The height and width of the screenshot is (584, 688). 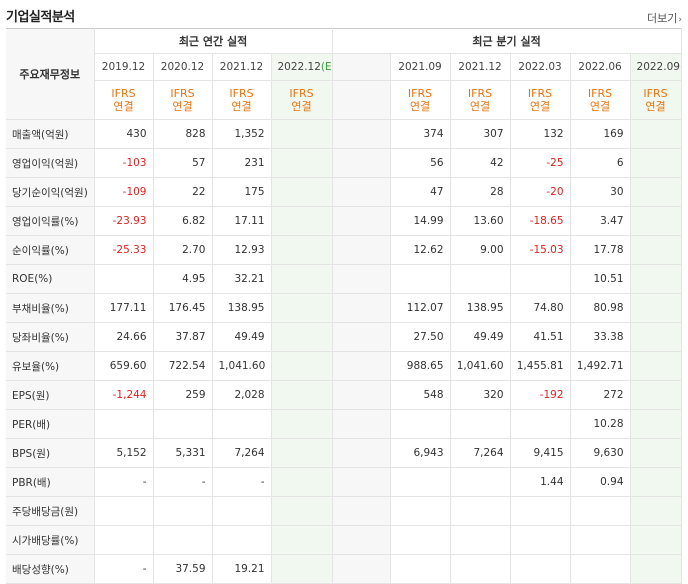 I want to click on quarter-value-cell: 548, so click(x=420, y=395).